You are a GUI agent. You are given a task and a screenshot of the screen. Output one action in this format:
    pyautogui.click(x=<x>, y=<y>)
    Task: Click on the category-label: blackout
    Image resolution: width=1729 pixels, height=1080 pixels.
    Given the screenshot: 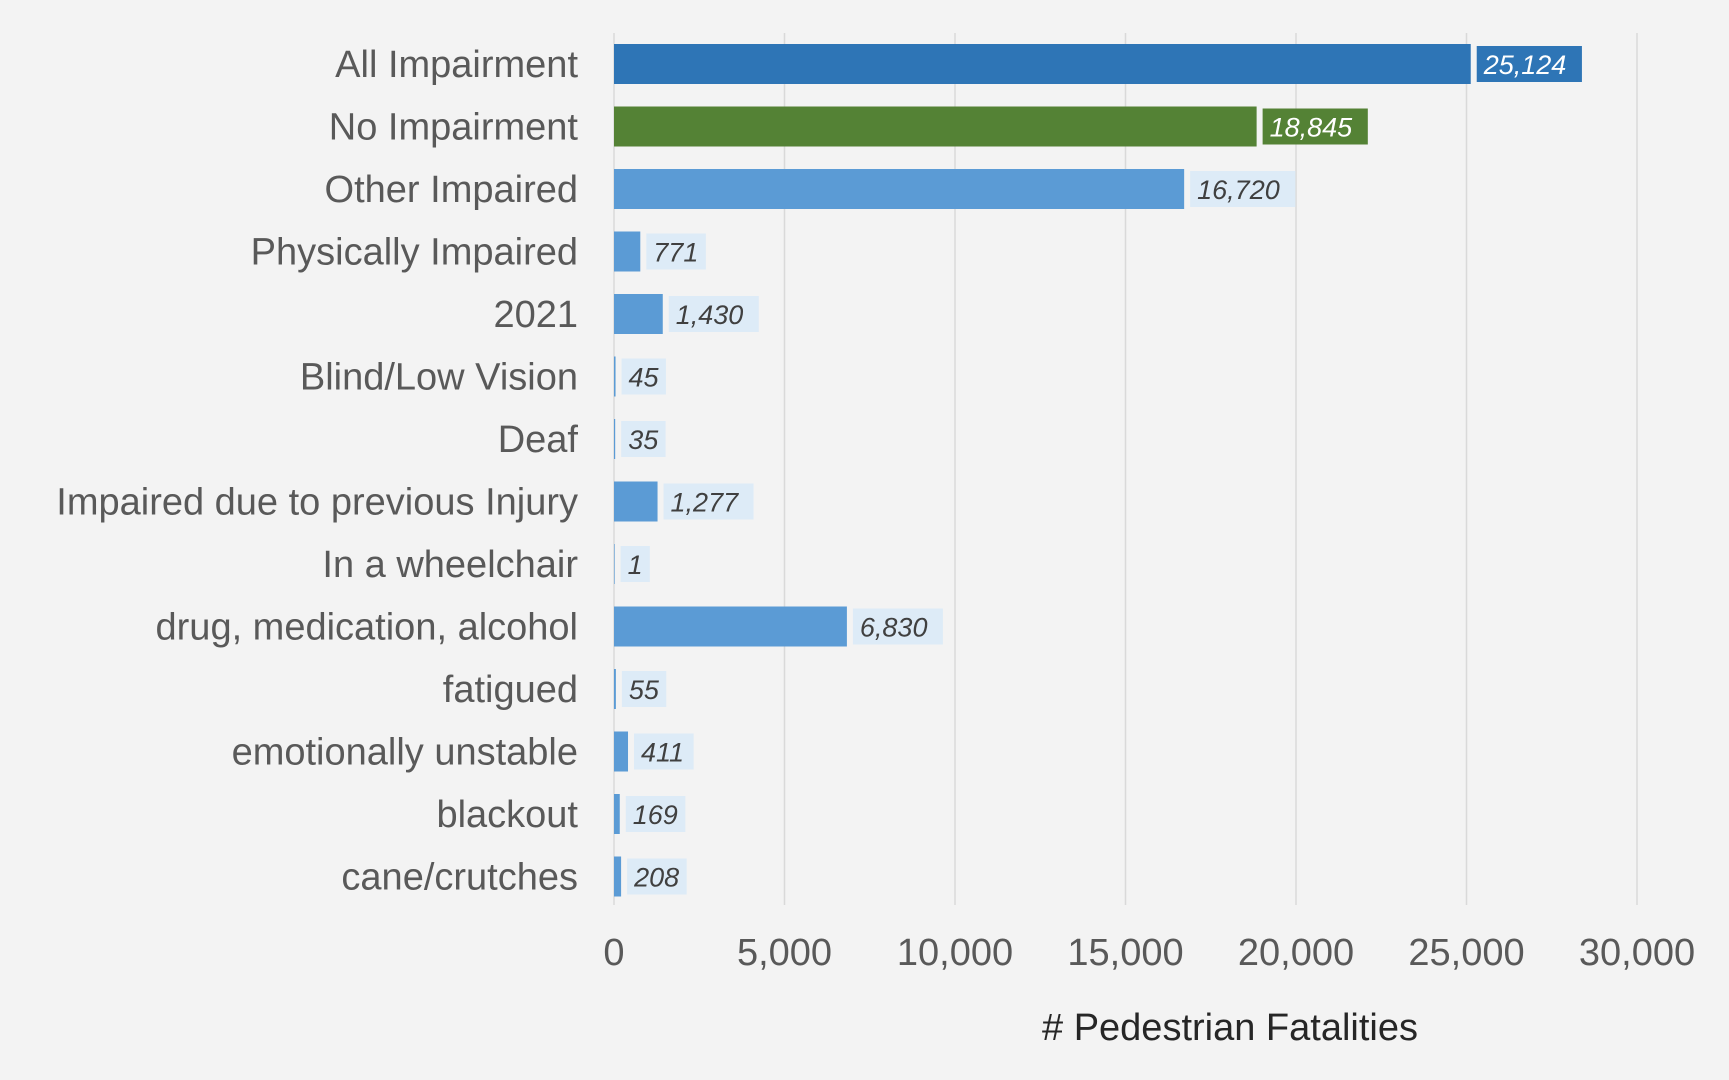 What is the action you would take?
    pyautogui.click(x=507, y=815)
    